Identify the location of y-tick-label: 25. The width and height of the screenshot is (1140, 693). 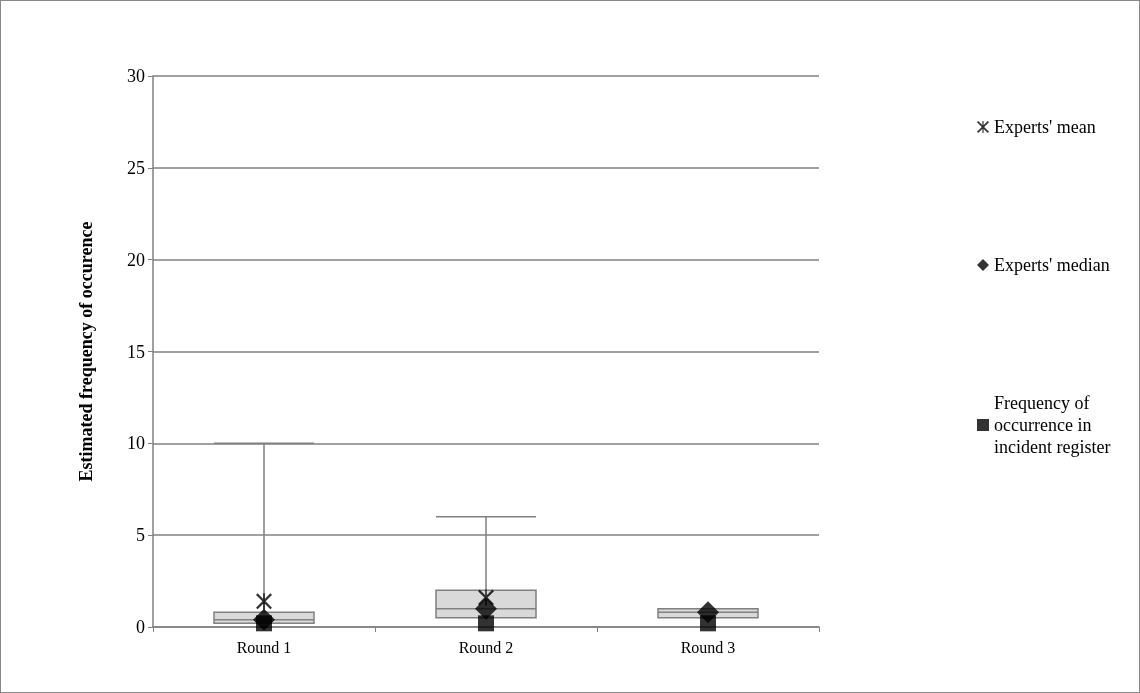
(136, 167).